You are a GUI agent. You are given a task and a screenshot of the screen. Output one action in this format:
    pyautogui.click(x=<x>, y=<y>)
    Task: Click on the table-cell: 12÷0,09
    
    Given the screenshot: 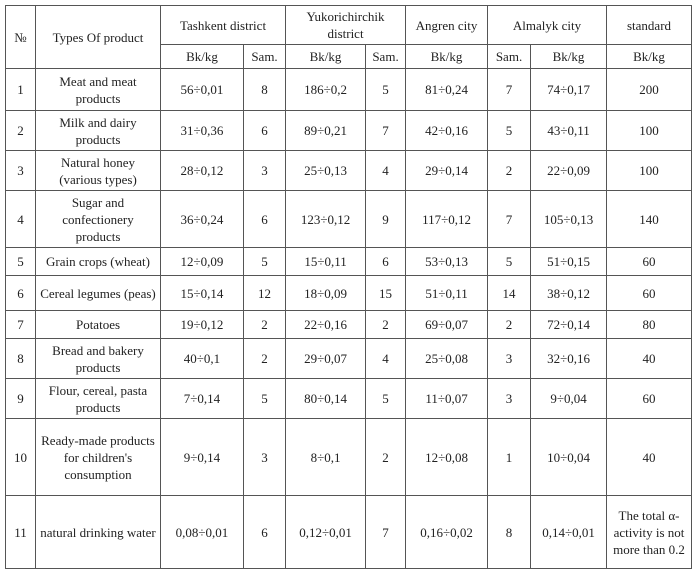 What is the action you would take?
    pyautogui.click(x=202, y=261)
    